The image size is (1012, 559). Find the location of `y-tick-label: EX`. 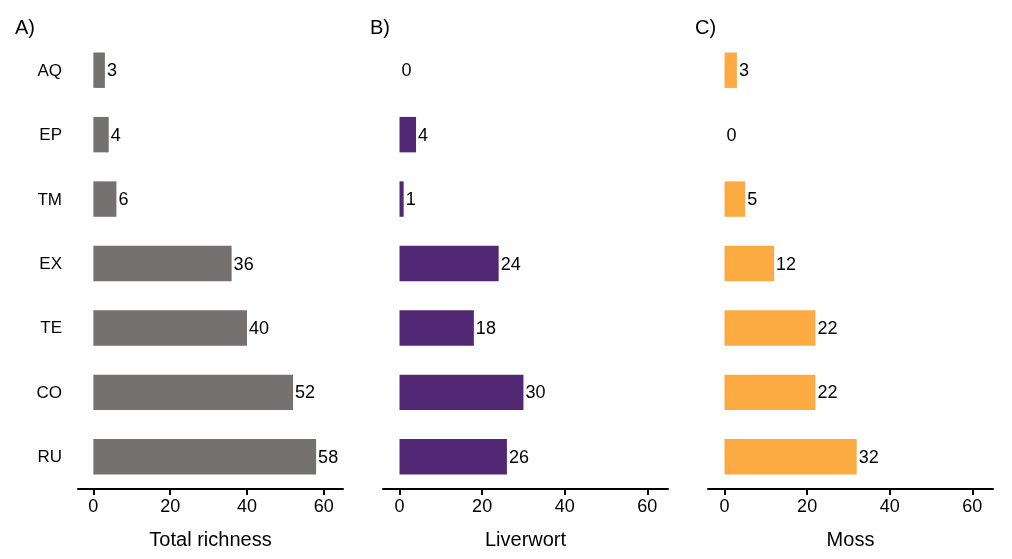

y-tick-label: EX is located at coordinates (50, 263).